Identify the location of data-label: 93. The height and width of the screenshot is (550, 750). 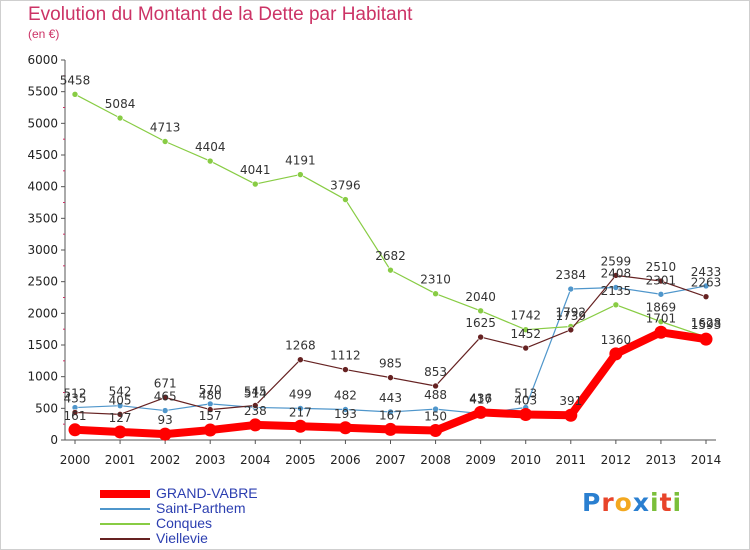
(165, 420).